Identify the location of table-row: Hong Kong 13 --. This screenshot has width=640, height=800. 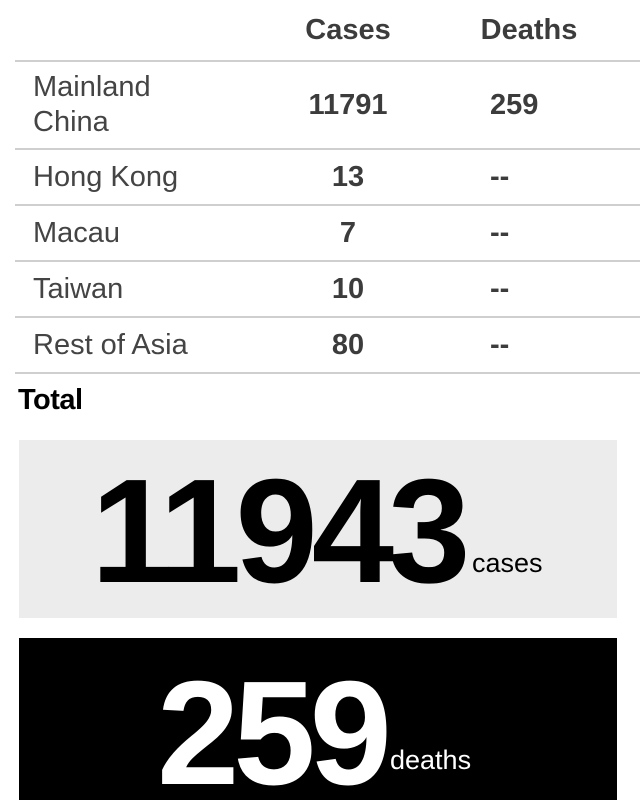
(327, 177).